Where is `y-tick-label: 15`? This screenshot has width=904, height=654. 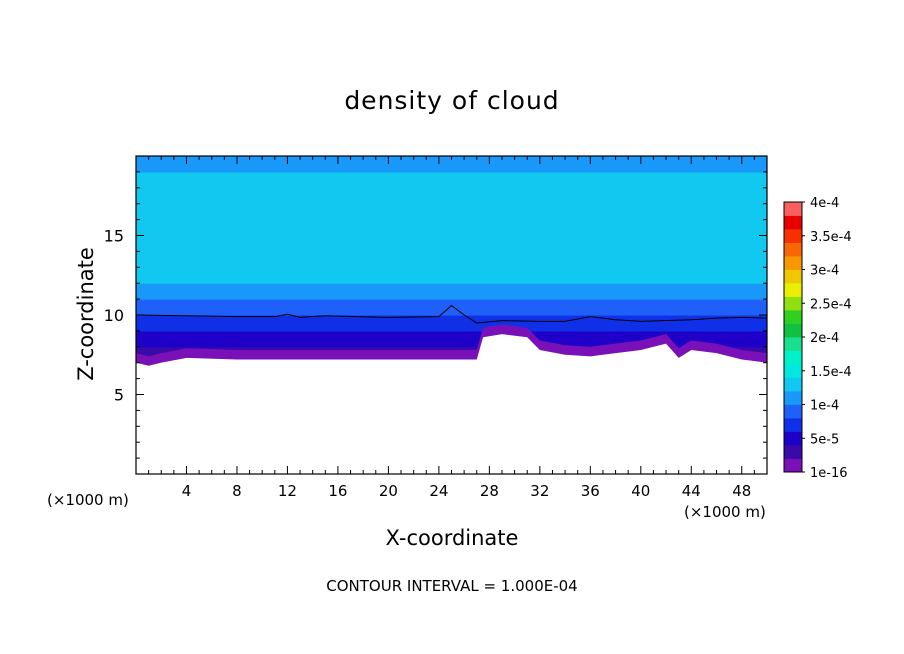 y-tick-label: 15 is located at coordinates (114, 236).